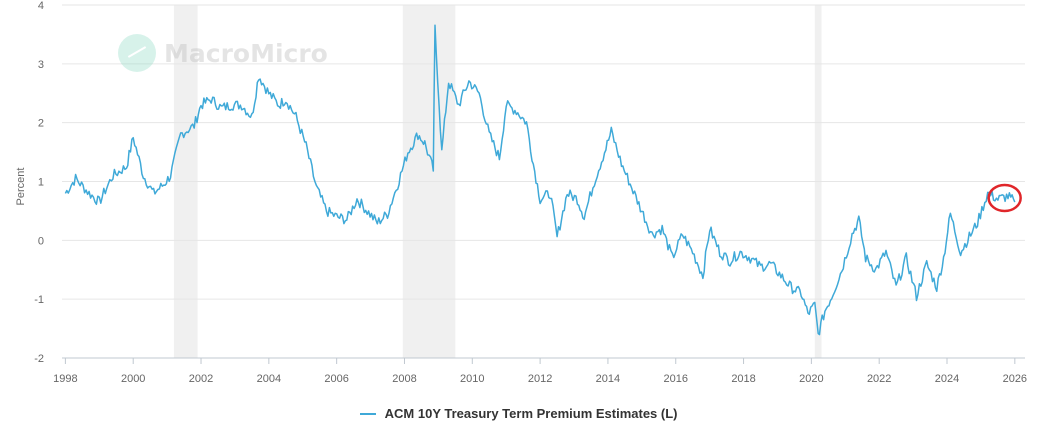 Image resolution: width=1037 pixels, height=445 pixels. What do you see at coordinates (269, 379) in the screenshot?
I see `x-tick-label: 2004` at bounding box center [269, 379].